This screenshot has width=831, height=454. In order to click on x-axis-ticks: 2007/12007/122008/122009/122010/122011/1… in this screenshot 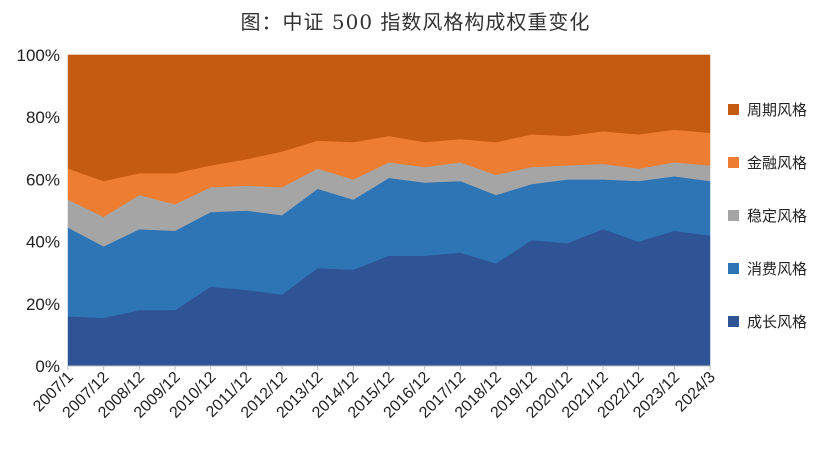, I will do `click(374, 394)`.